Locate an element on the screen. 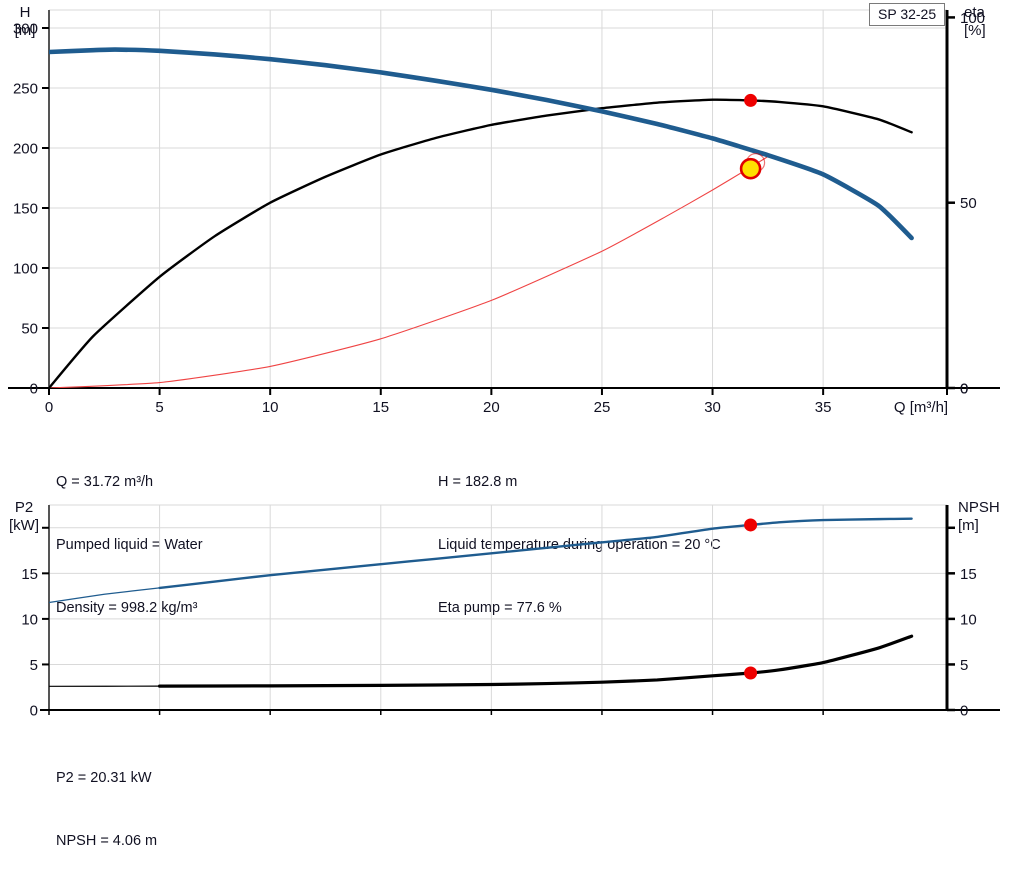  info-head: H = 182.8 m is located at coordinates (478, 482).